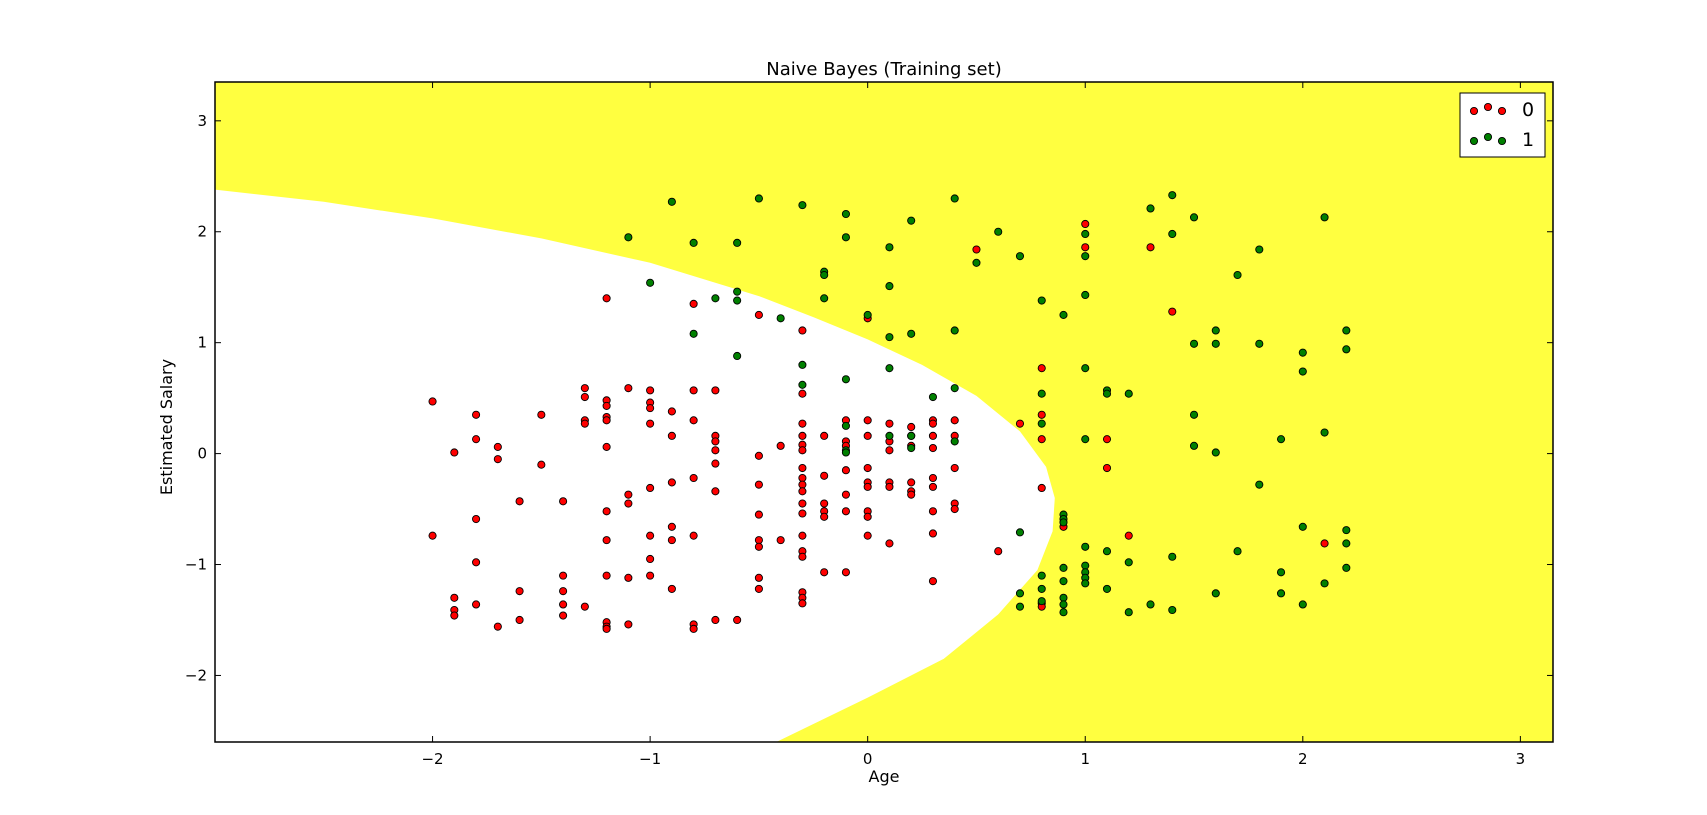  I want to click on legend-label: 1, so click(1528, 140).